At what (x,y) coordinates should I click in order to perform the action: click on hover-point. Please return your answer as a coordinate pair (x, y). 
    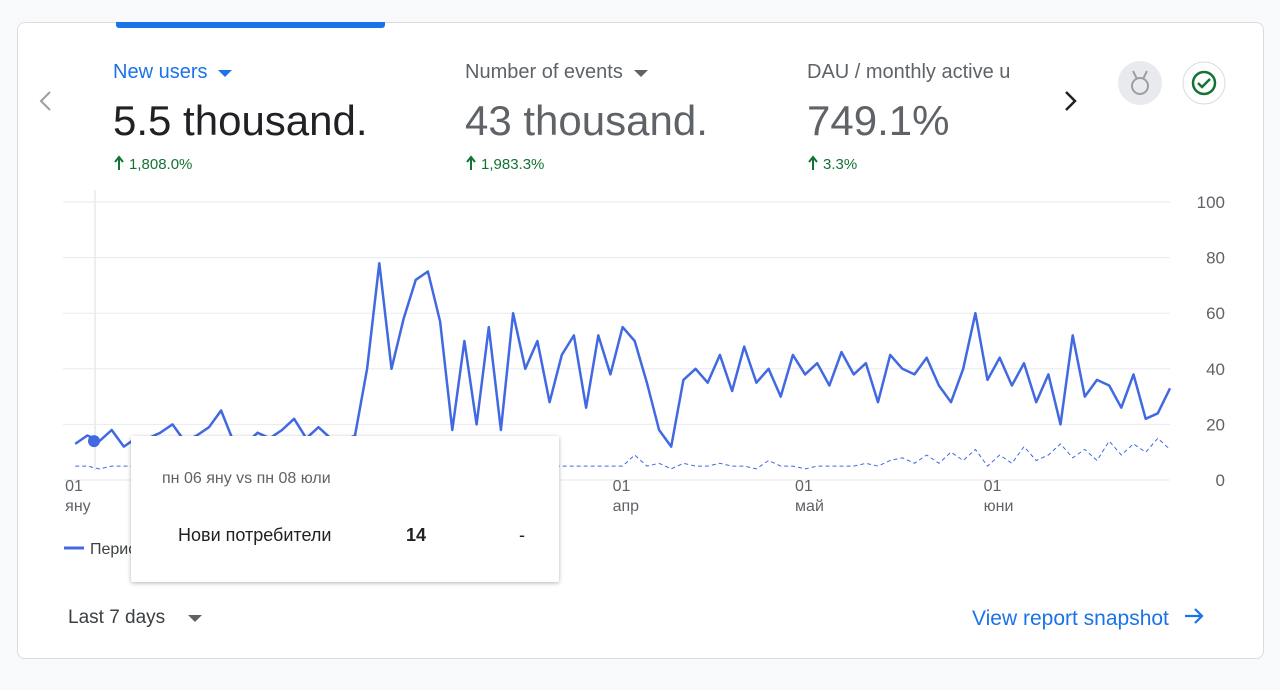
    Looking at the image, I should click on (94, 441).